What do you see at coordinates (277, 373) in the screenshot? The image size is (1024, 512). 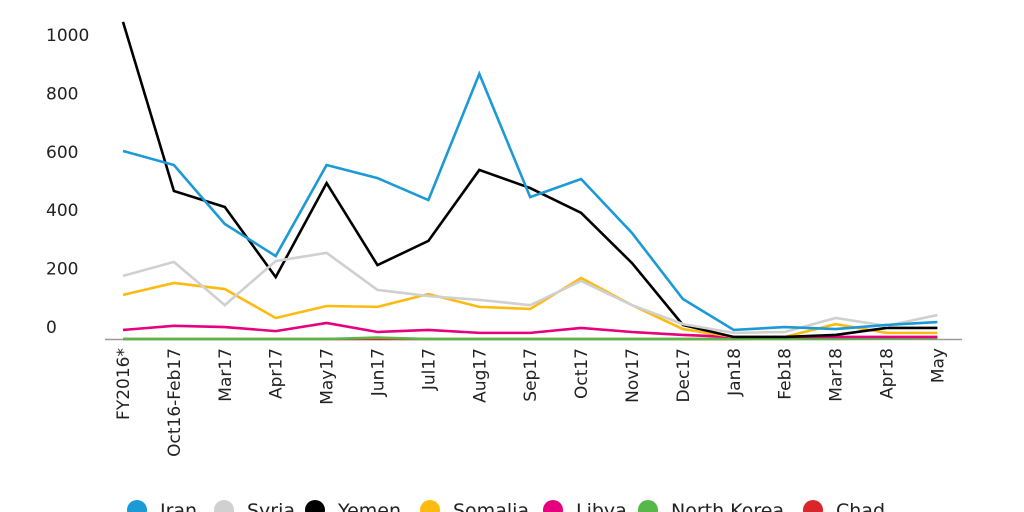 I see `x-tick-label: Apr17` at bounding box center [277, 373].